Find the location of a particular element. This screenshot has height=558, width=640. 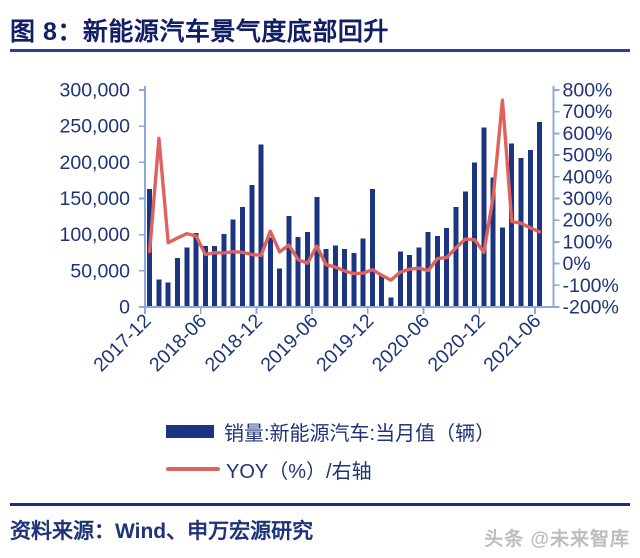

x-axis-label: 2019-12 is located at coordinates (345, 343).